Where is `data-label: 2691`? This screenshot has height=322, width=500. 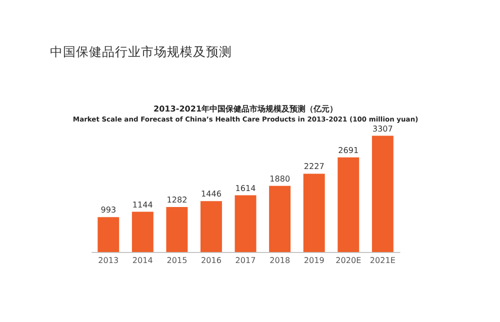 data-label: 2691 is located at coordinates (348, 150).